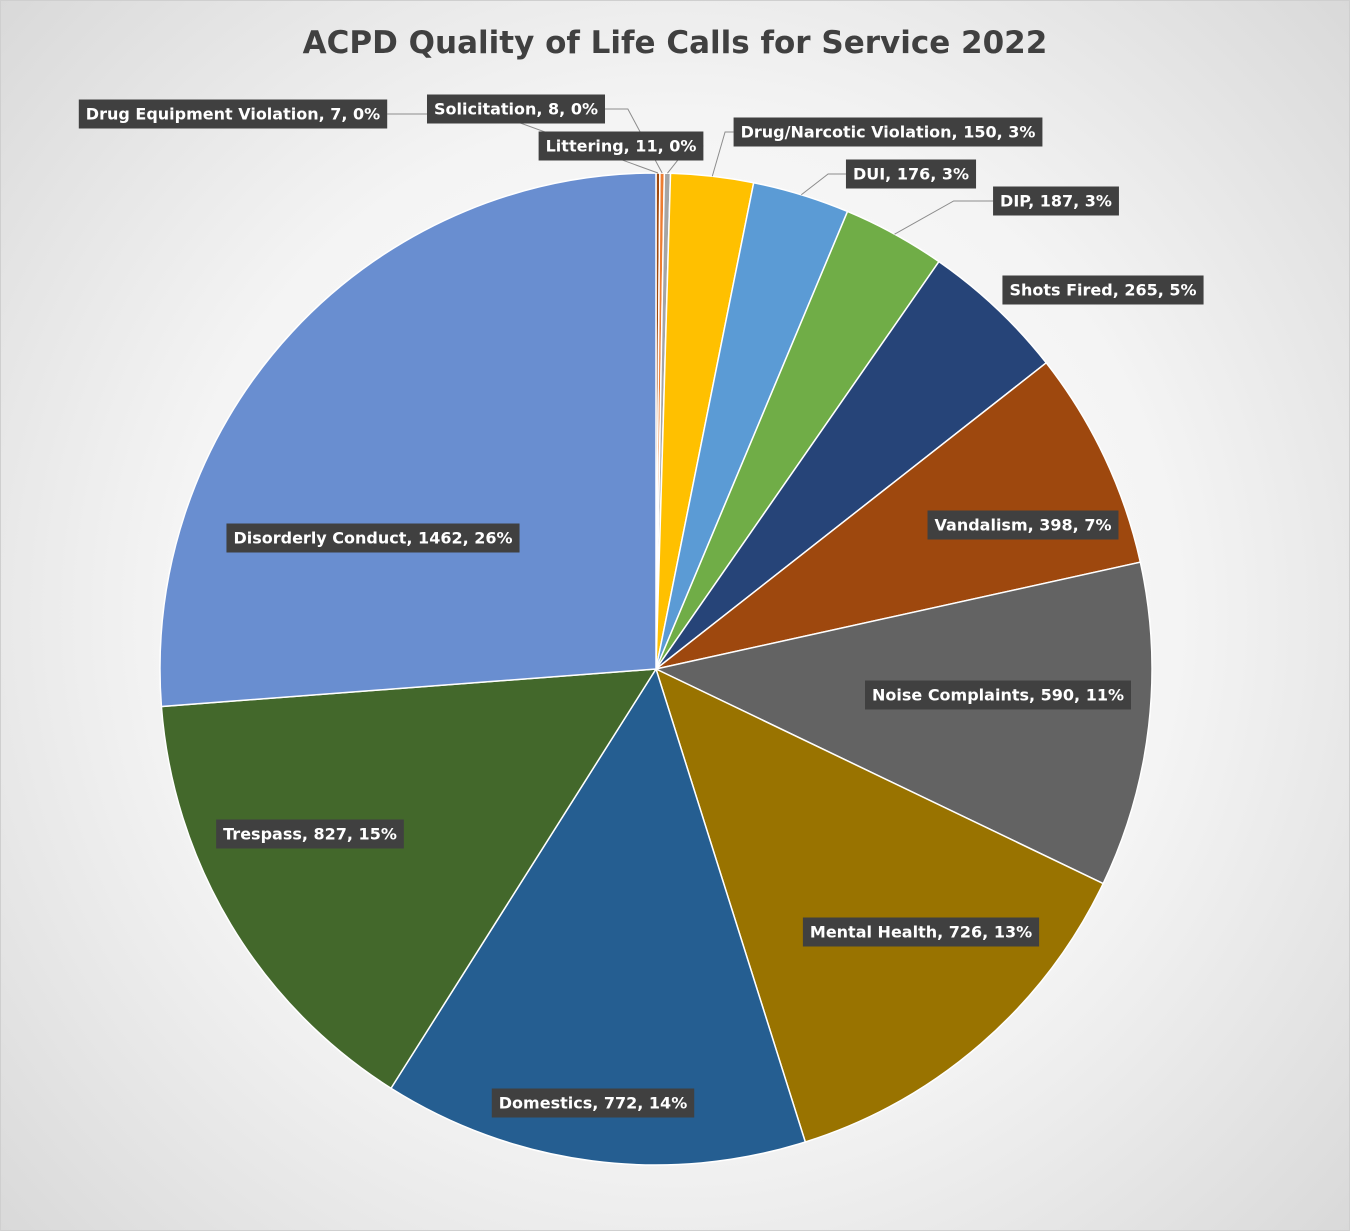  What do you see at coordinates (944, 217) in the screenshot?
I see `leader-line-dip` at bounding box center [944, 217].